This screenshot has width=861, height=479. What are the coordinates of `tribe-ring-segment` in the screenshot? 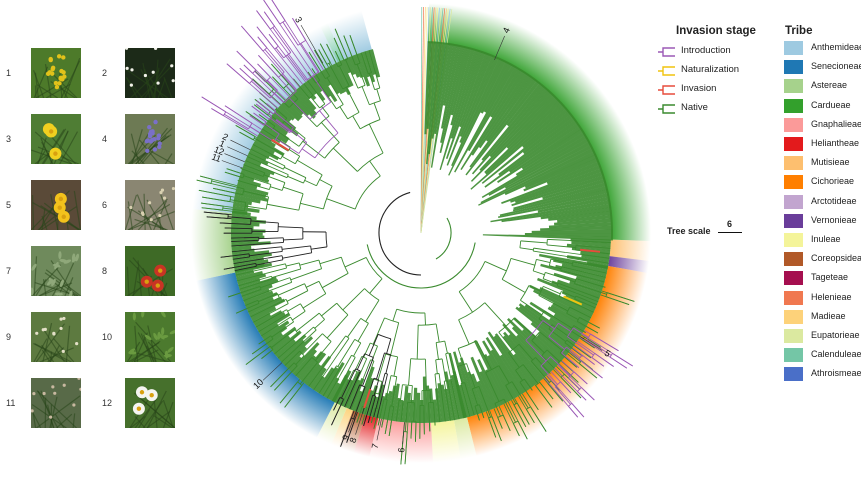 It's located at (539, 122).